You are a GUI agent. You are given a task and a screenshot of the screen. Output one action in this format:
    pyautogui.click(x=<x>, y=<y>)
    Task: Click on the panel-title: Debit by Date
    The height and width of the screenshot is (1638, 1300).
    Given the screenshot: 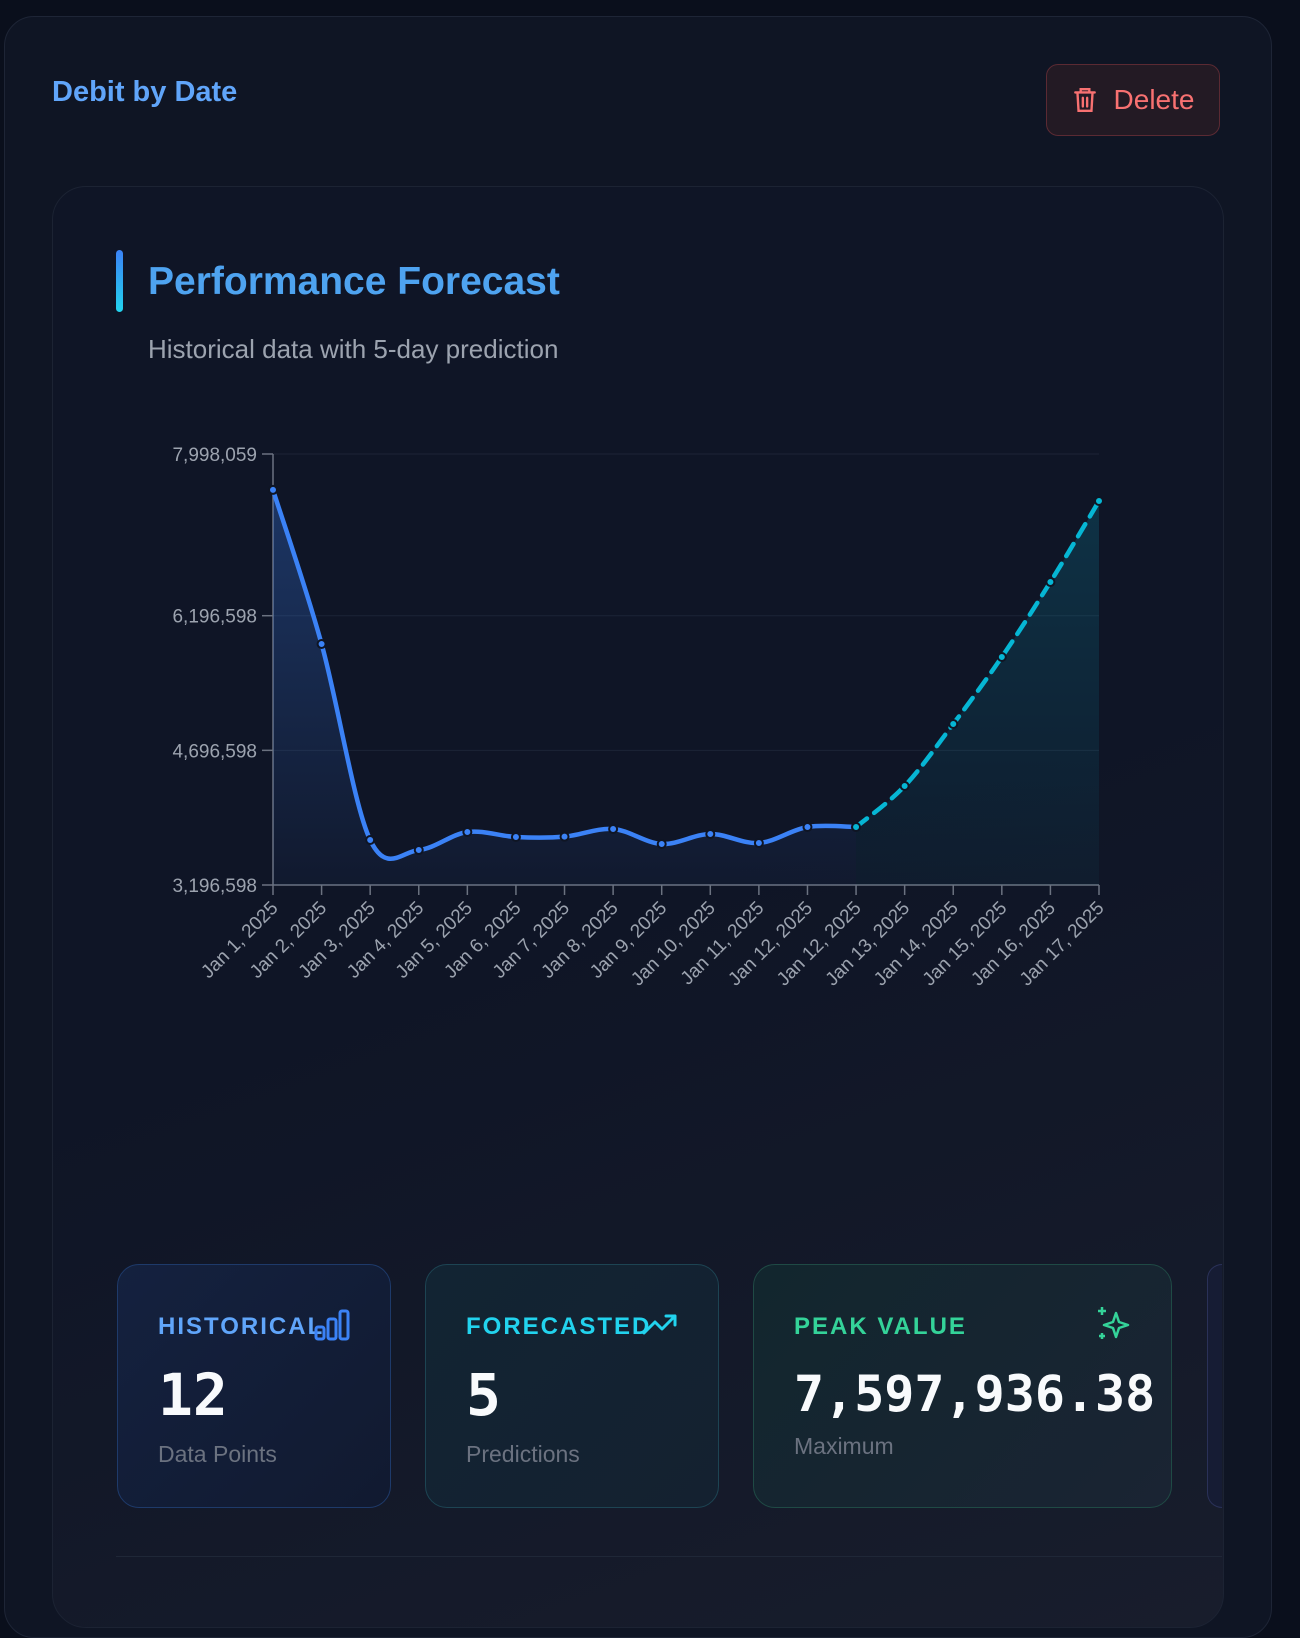 What is the action you would take?
    pyautogui.click(x=145, y=92)
    